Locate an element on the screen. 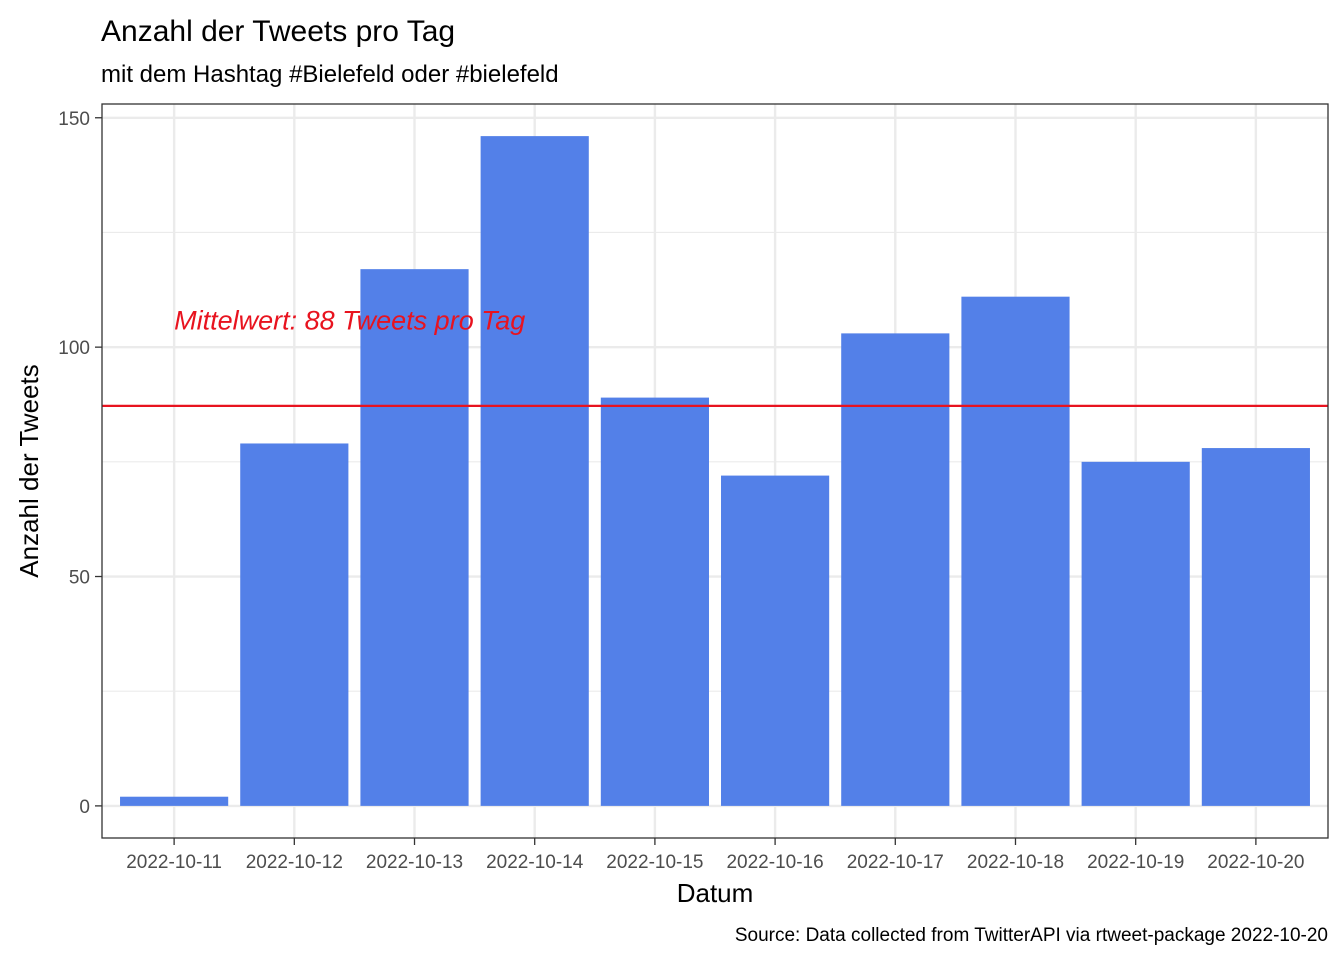 The image size is (1344, 960). mean-annotation: Mittelwert: 88 Tweets pro Tag is located at coordinates (349, 321).